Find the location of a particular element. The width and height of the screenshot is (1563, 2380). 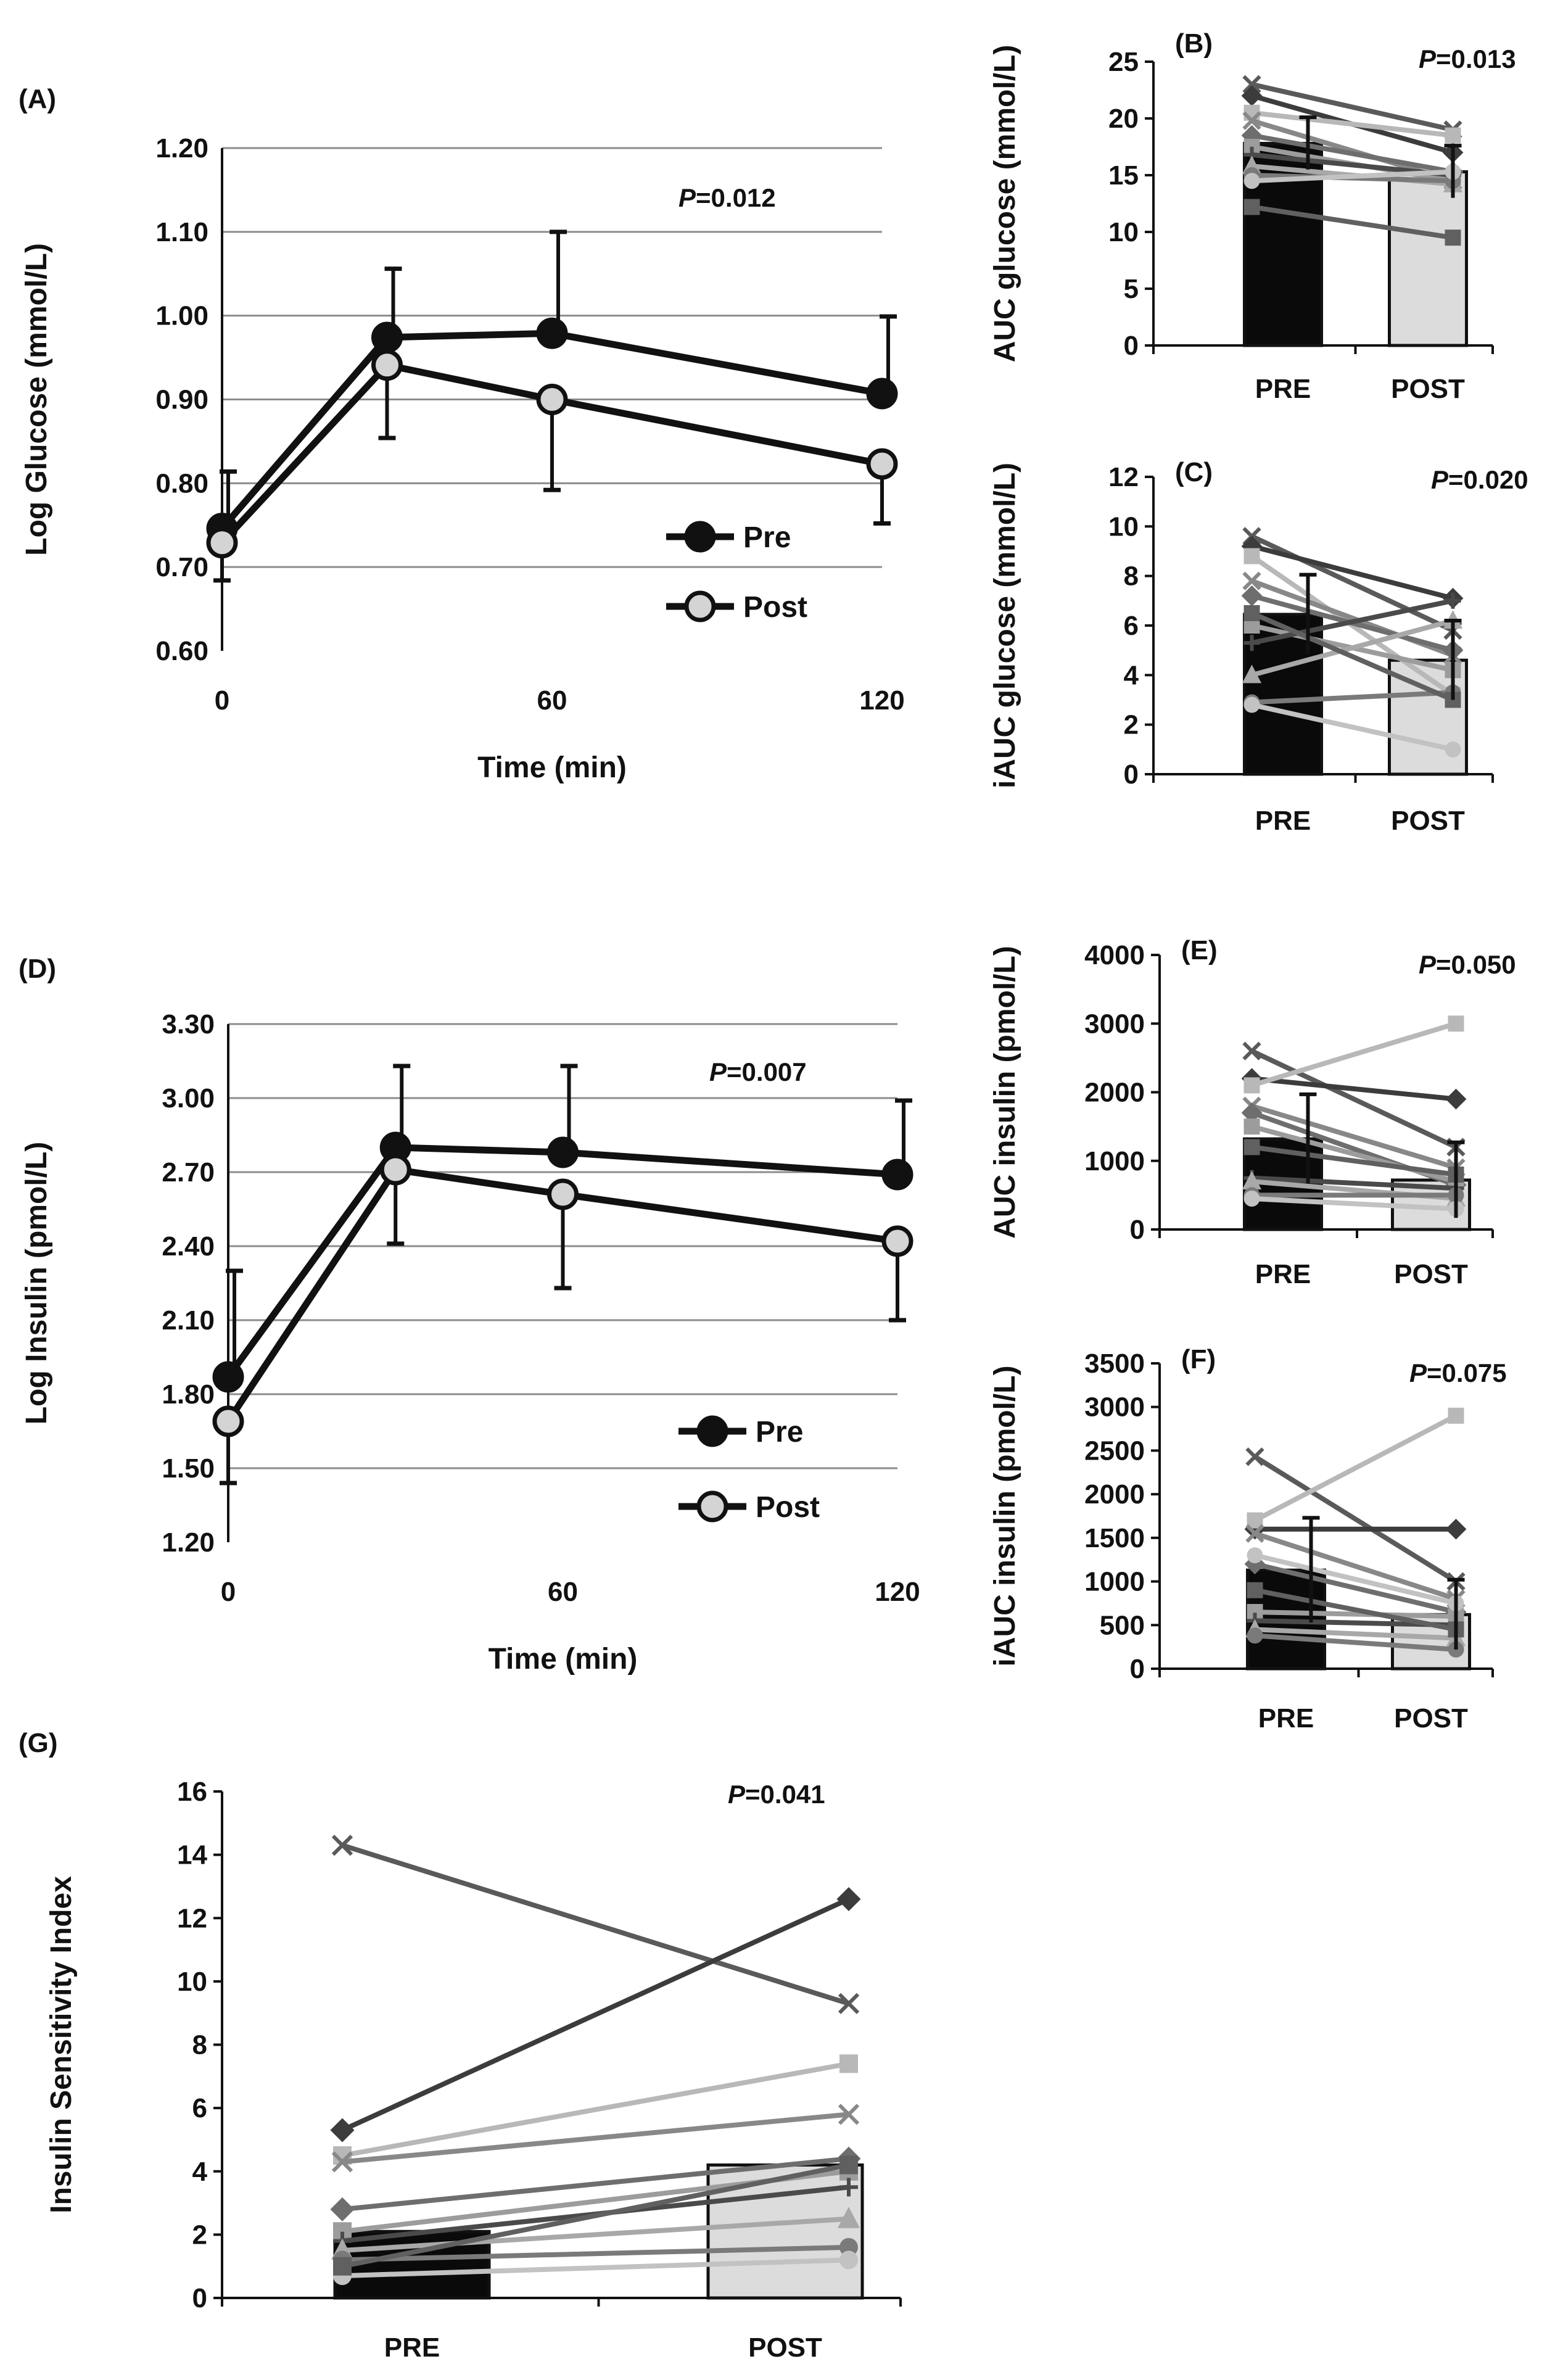

y-axis-title: iAUC glucose (mmol/L) is located at coordinates (1005, 625).